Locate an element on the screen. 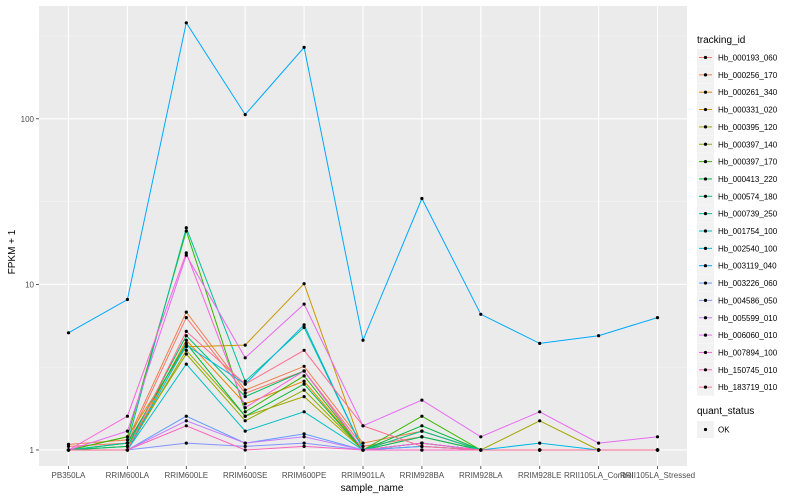 Image resolution: width=800 pixels, height=500 pixels. x-tick-label: RRIM928LE is located at coordinates (540, 475).